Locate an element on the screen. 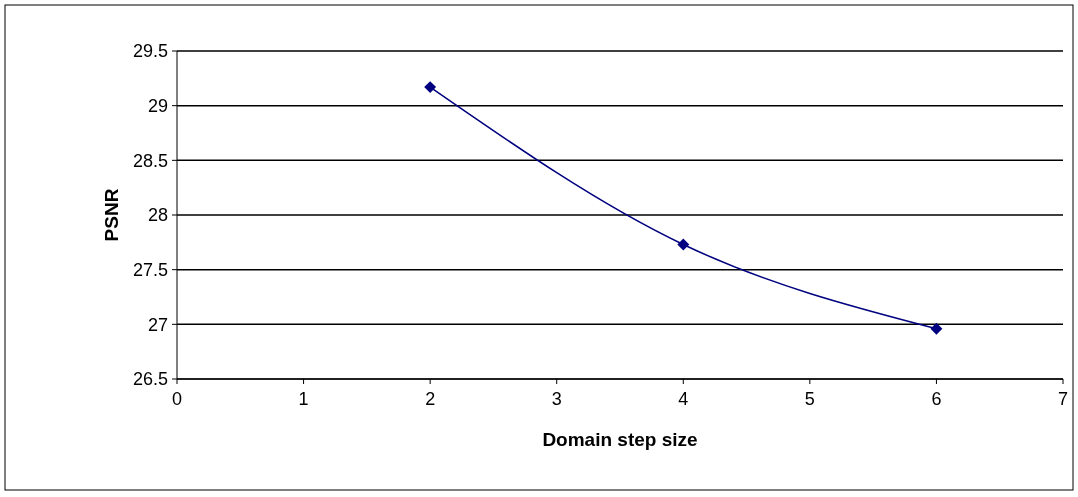 Image resolution: width=1078 pixels, height=497 pixels. x-axis-title: Domain step size is located at coordinates (620, 439).